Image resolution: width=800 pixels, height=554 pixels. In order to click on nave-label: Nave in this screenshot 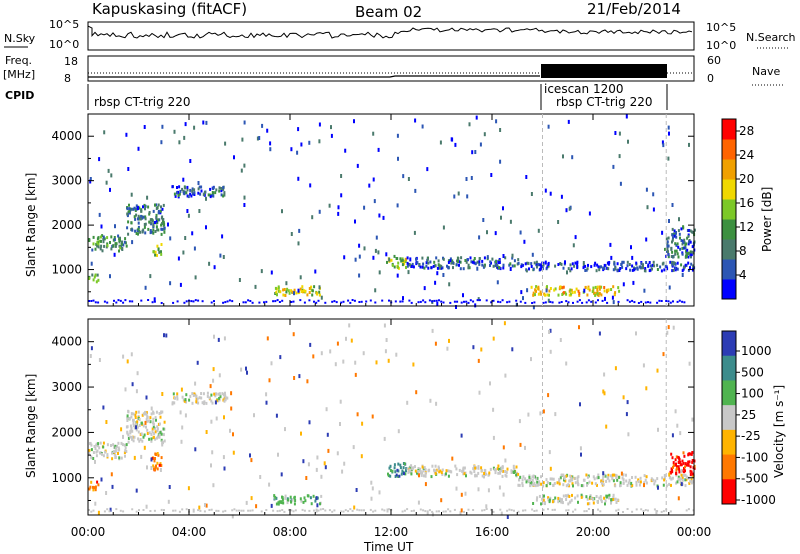, I will do `click(766, 71)`.